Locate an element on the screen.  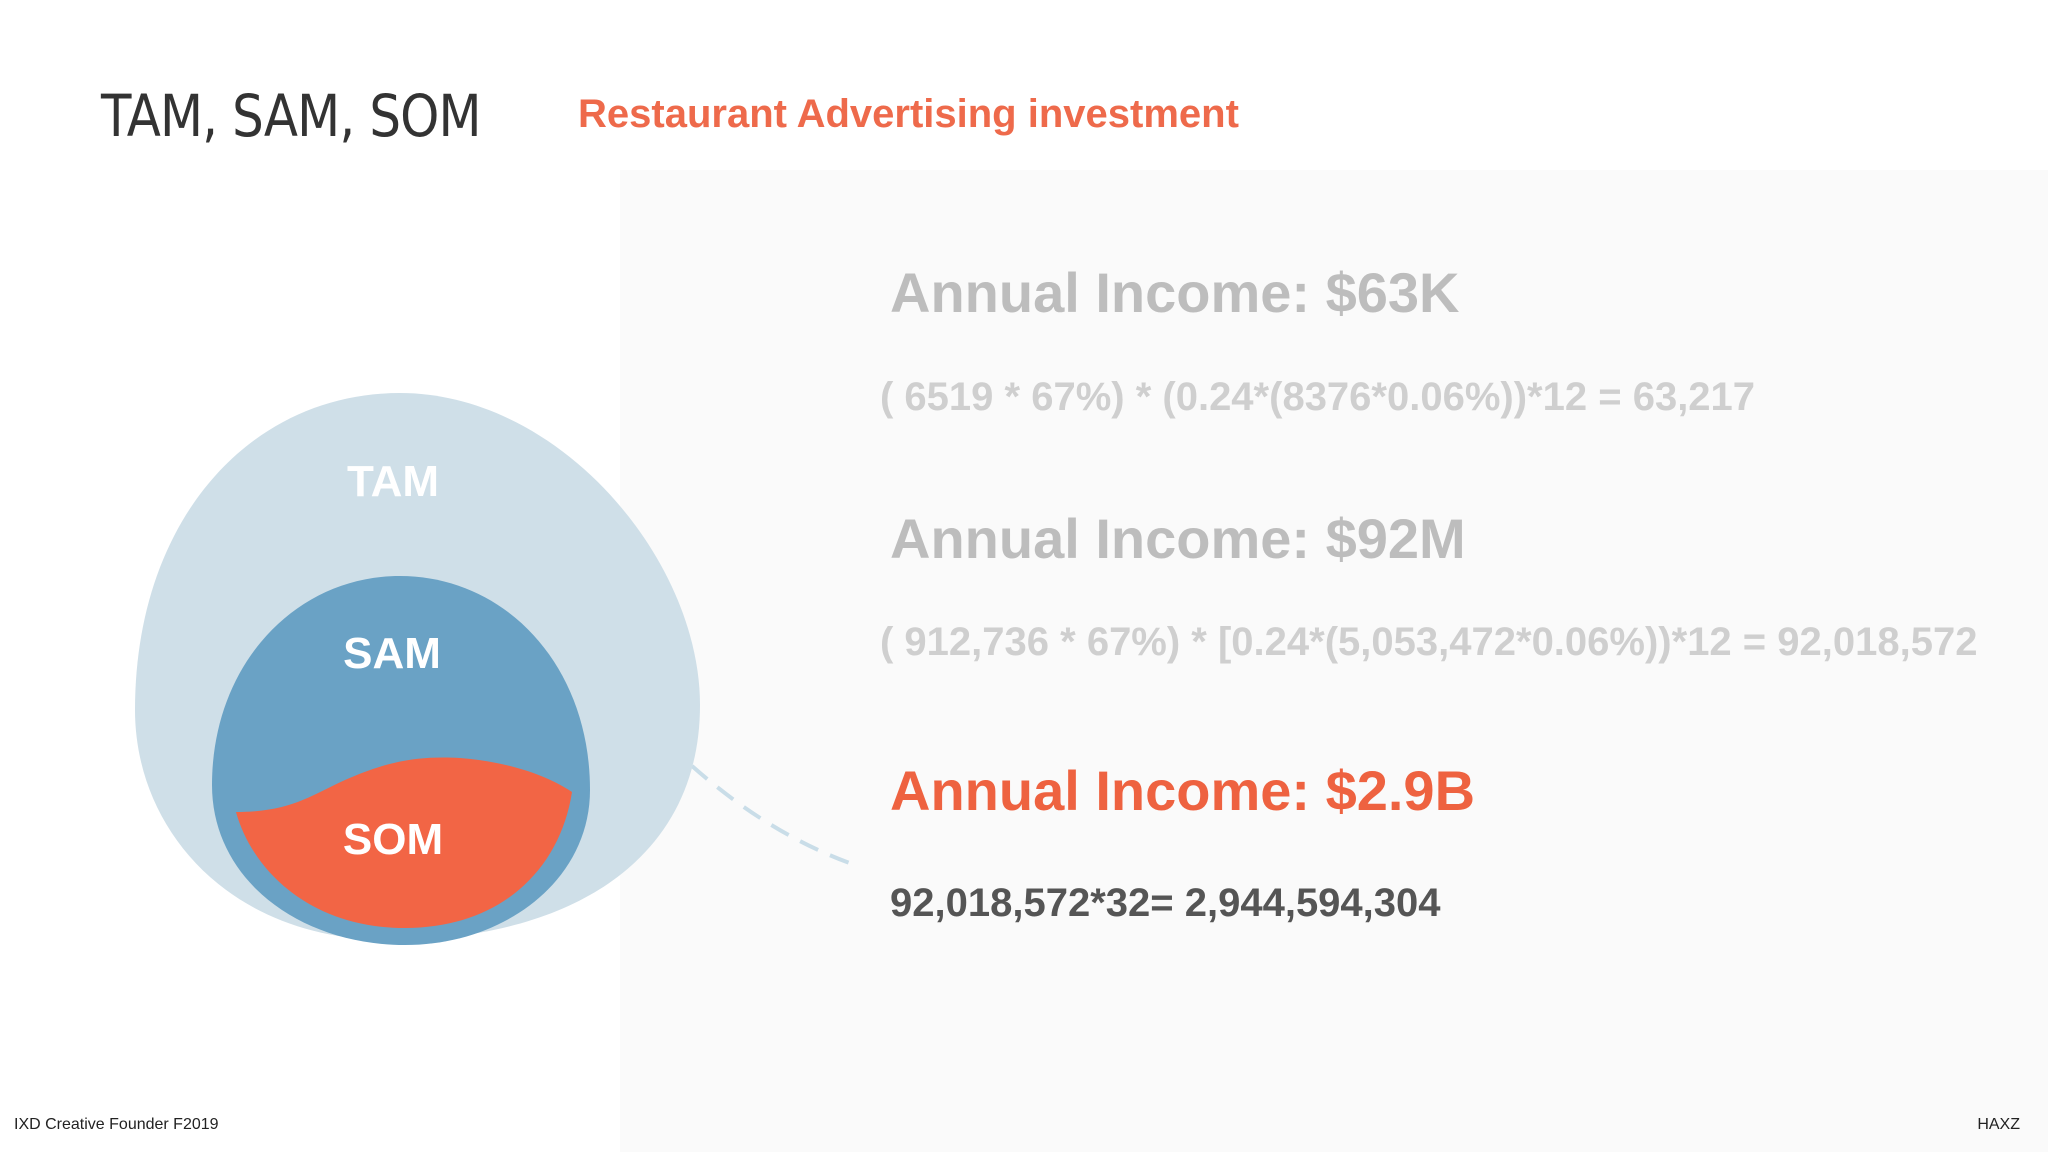
page-title: TAM, SAM, SOM is located at coordinates (291, 116).